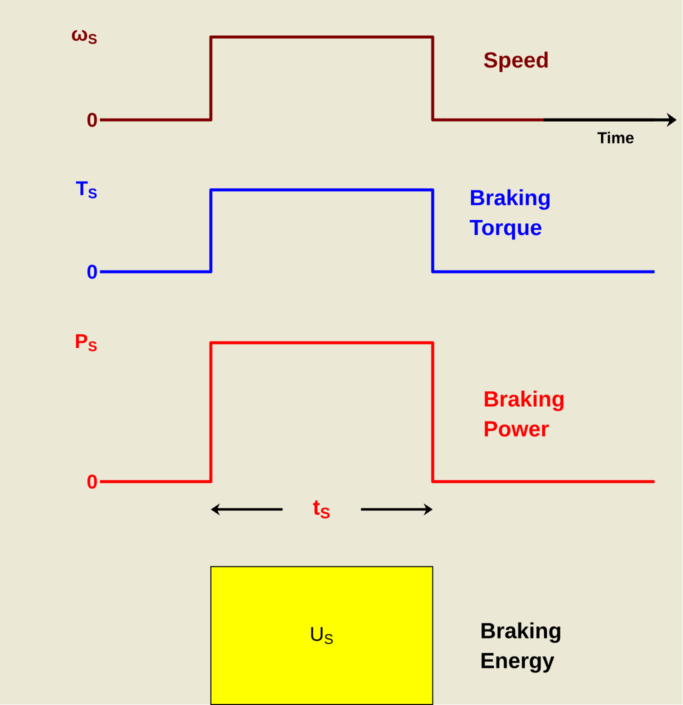 Image resolution: width=683 pixels, height=705 pixels. I want to click on text: U$_{S}$, so click(322, 635).